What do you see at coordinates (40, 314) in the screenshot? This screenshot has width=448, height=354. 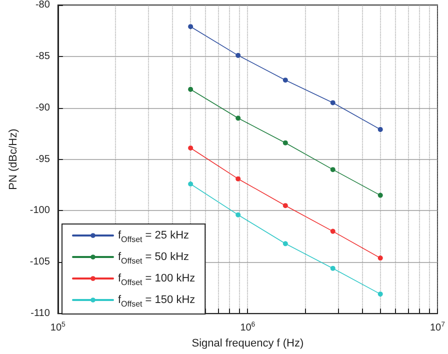 I see `y-tick-label: -110` at bounding box center [40, 314].